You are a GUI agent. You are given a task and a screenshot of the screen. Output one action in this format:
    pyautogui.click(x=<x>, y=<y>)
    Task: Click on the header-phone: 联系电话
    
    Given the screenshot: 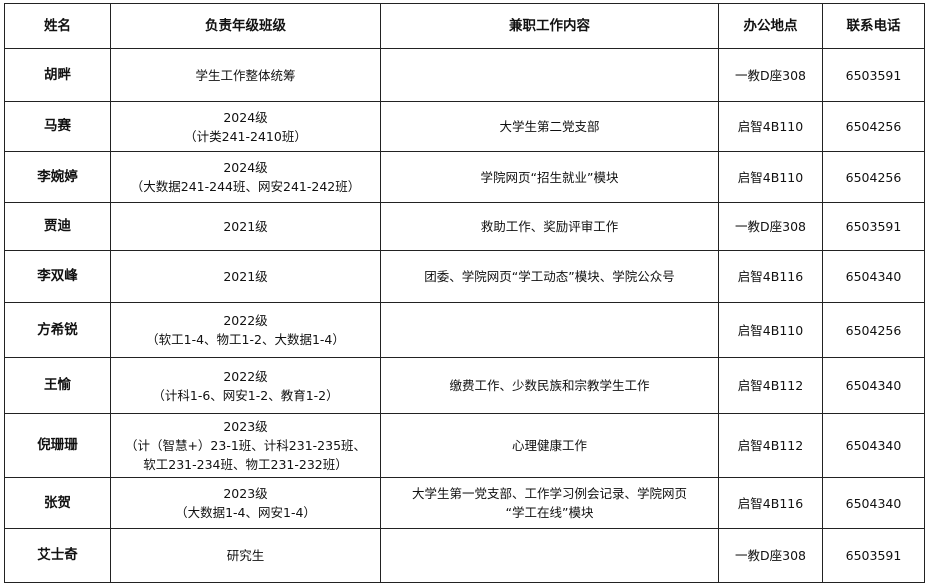 What is the action you would take?
    pyautogui.click(x=873, y=26)
    